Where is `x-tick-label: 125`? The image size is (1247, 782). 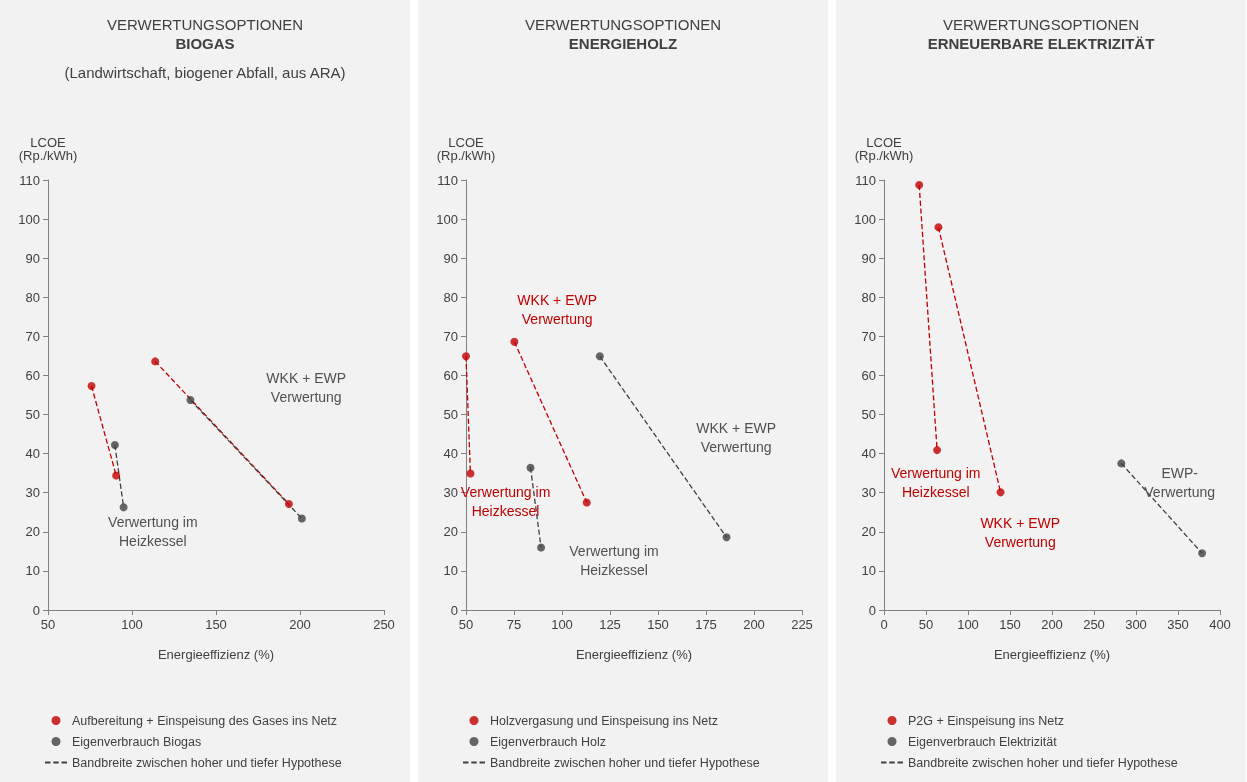
x-tick-label: 125 is located at coordinates (610, 624).